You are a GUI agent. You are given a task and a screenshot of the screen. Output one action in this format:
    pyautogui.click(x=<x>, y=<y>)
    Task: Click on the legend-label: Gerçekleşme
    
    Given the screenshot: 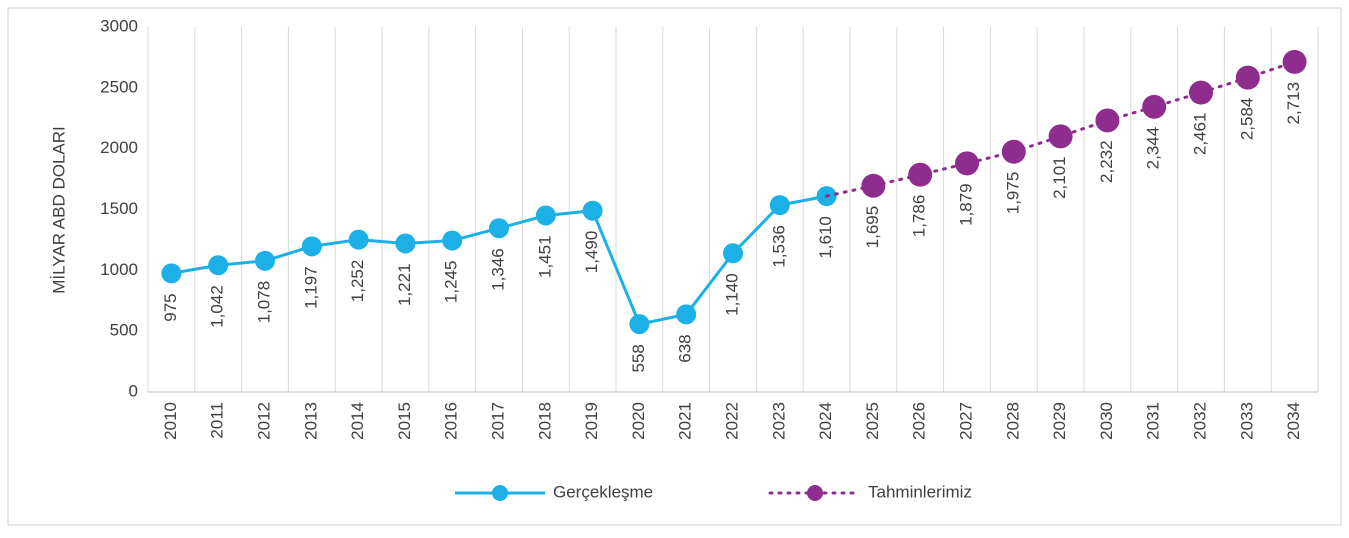 What is the action you would take?
    pyautogui.click(x=603, y=491)
    